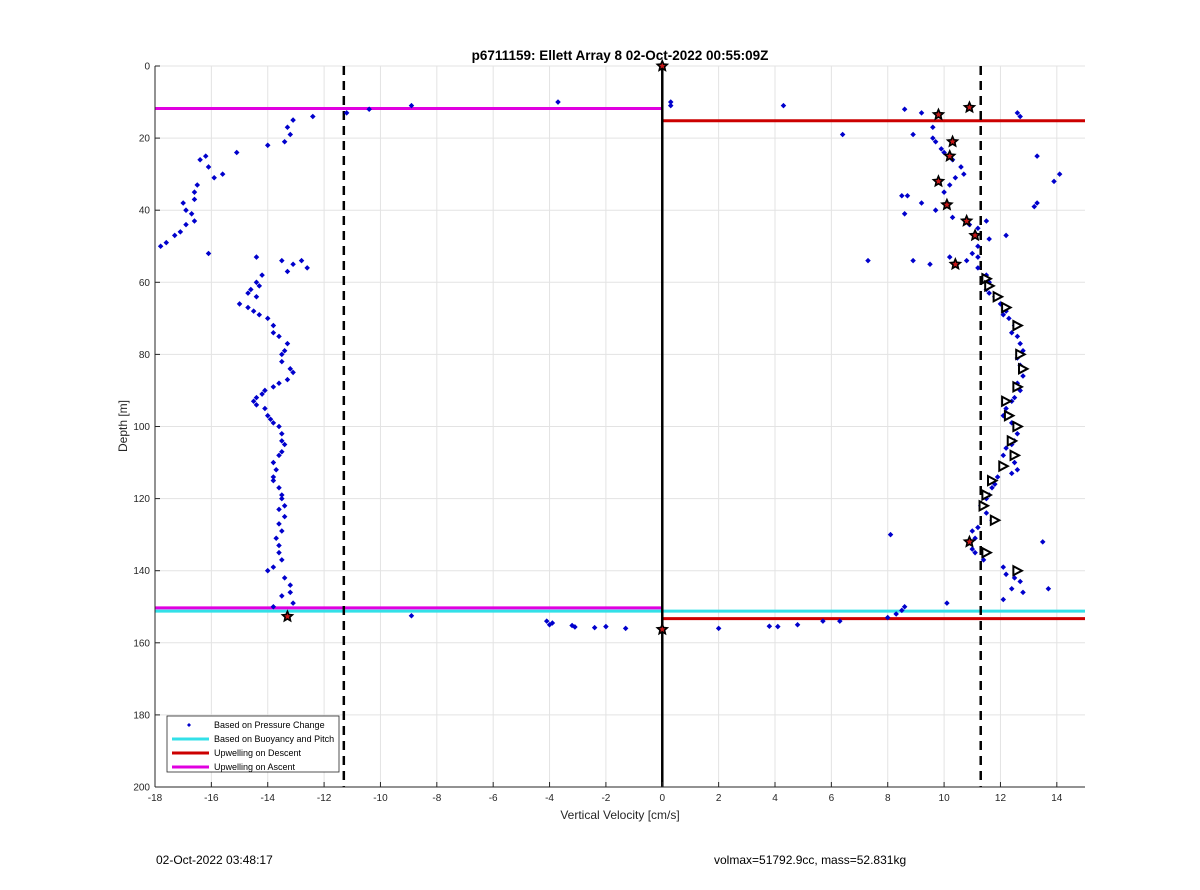 This screenshot has height=890, width=1200. I want to click on x-tick-label: -8, so click(436, 798).